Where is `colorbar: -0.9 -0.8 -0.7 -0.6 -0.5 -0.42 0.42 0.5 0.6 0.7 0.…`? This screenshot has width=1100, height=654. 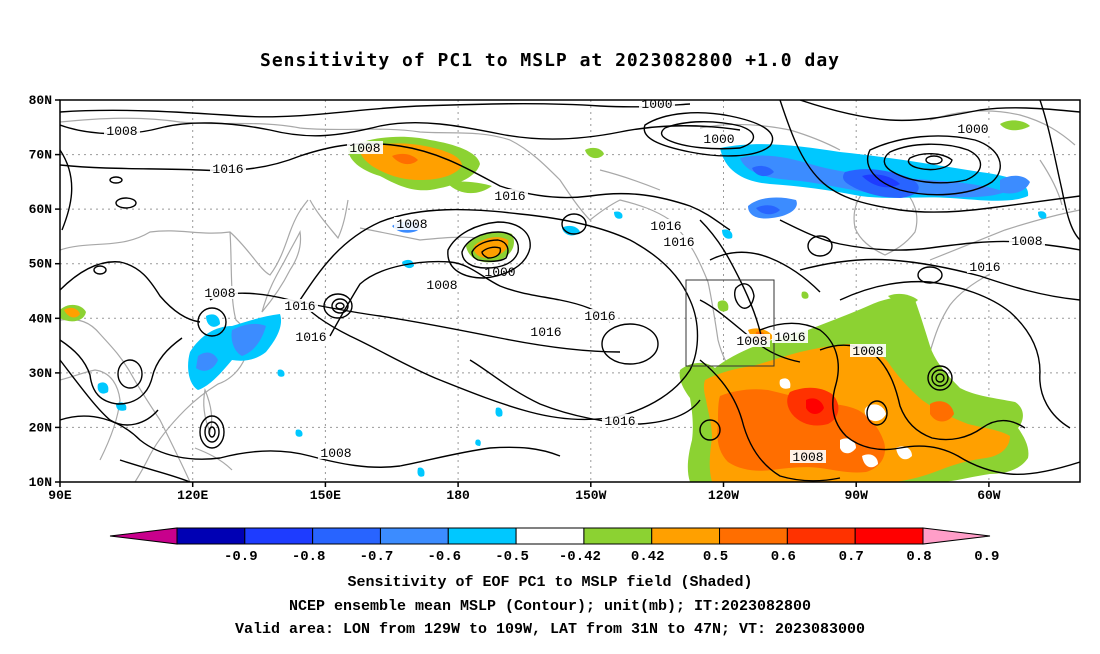 colorbar: -0.9 -0.8 -0.7 -0.6 -0.5 -0.42 0.42 0.5 0.6 0.7 0.… is located at coordinates (554, 546).